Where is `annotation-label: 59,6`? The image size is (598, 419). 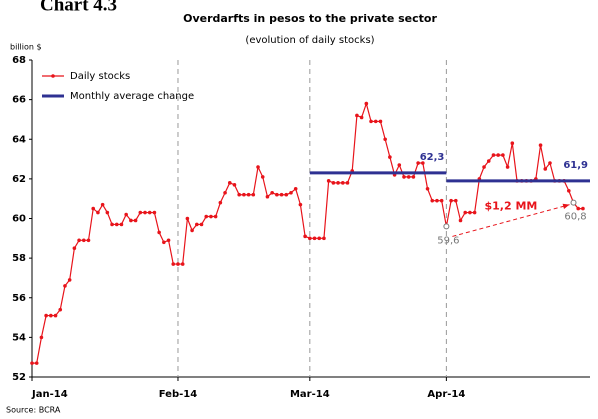 annotation-label: 59,6 is located at coordinates (448, 240).